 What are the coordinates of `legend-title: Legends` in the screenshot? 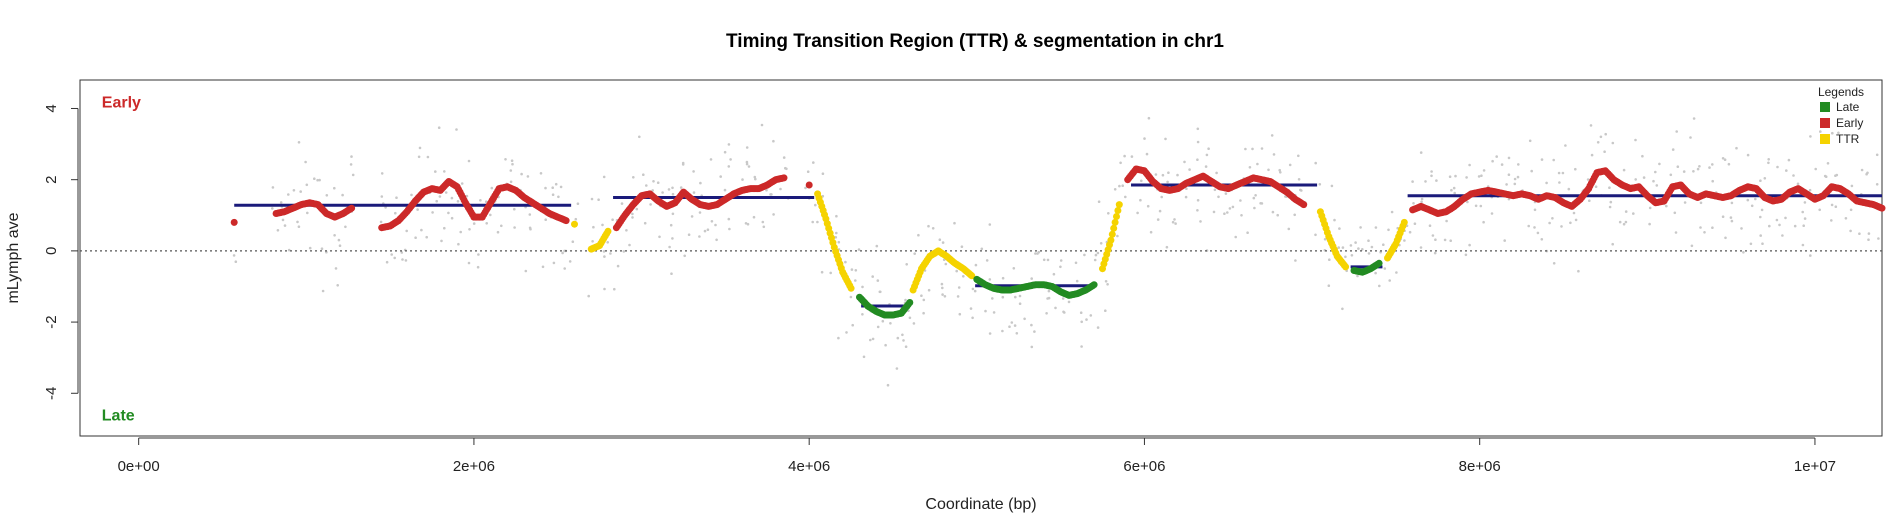 It's located at (1841, 92).